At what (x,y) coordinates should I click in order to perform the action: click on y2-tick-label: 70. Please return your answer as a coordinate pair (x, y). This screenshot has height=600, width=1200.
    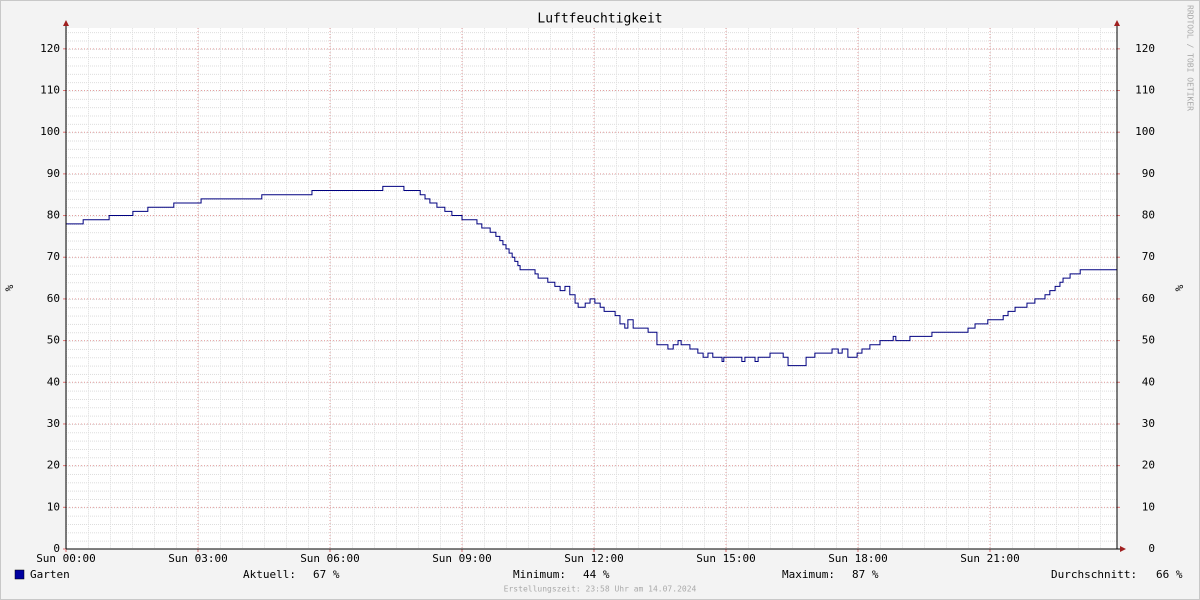
    Looking at the image, I should click on (1148, 256).